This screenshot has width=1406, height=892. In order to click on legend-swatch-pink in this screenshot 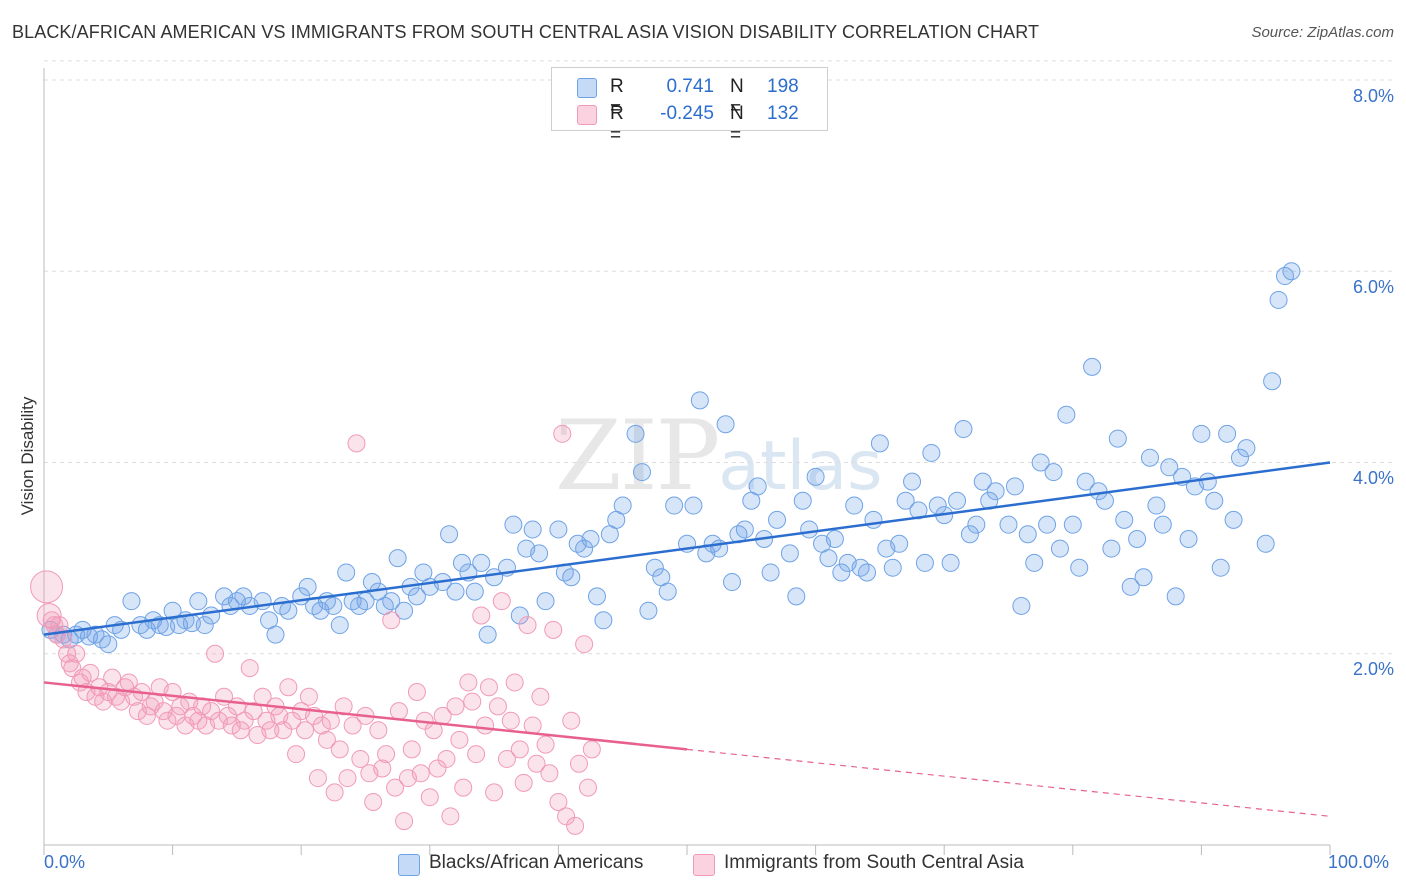, I will do `click(587, 115)`.